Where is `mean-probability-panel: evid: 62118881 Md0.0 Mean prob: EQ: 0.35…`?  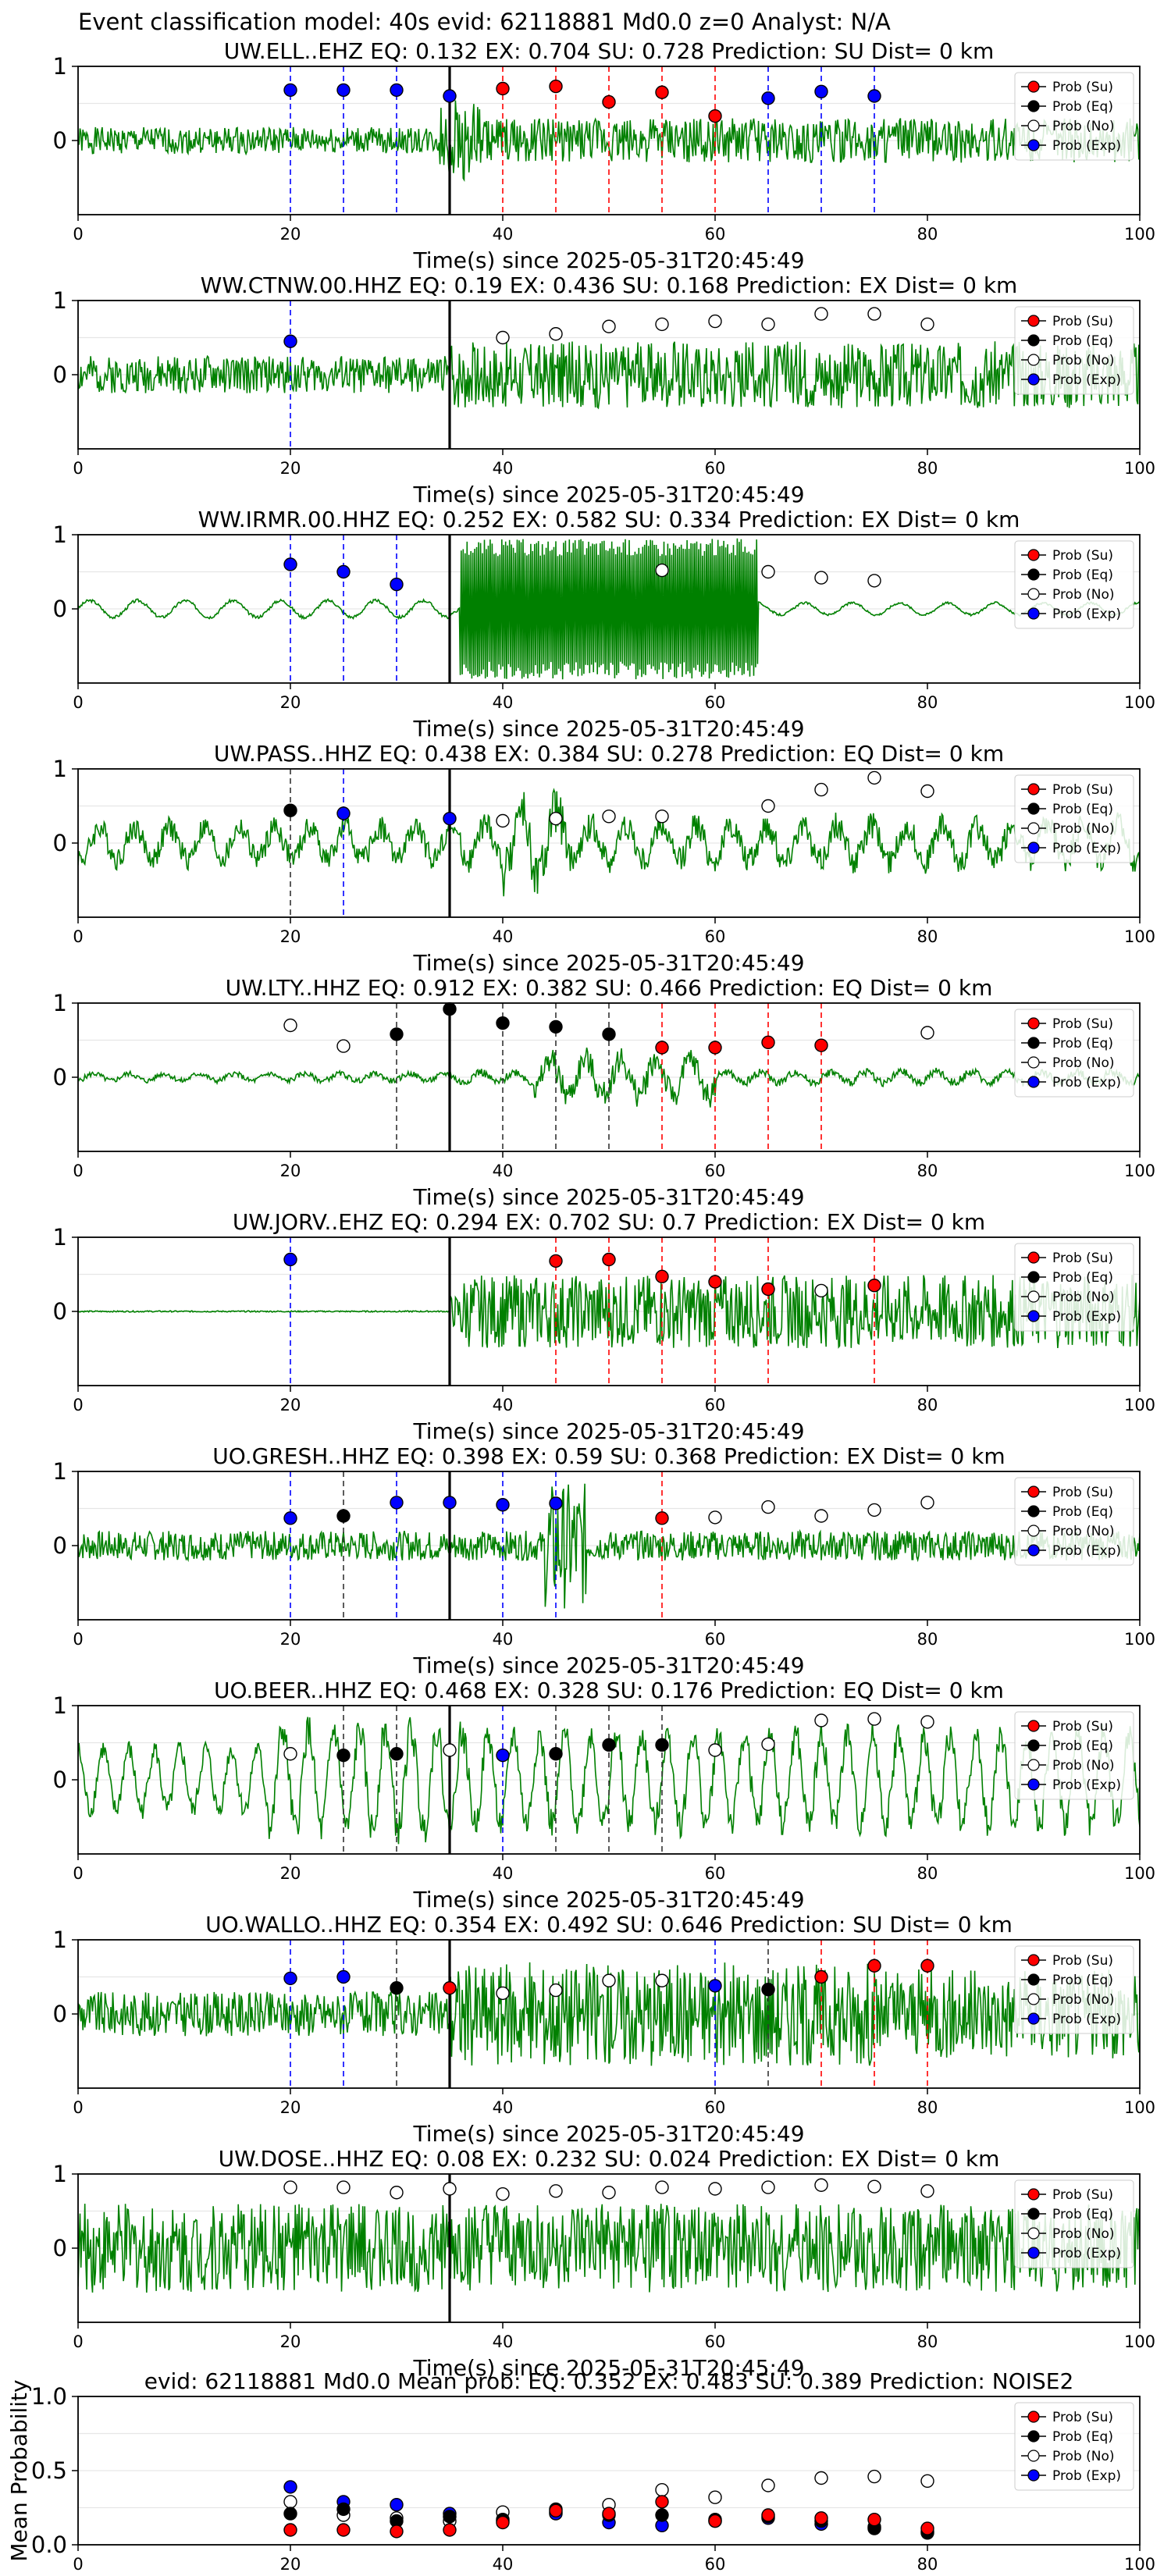
mean-probability-panel: evid: 62118881 Md0.0 Mean prob: EQ: 0.35… is located at coordinates (580, 2471).